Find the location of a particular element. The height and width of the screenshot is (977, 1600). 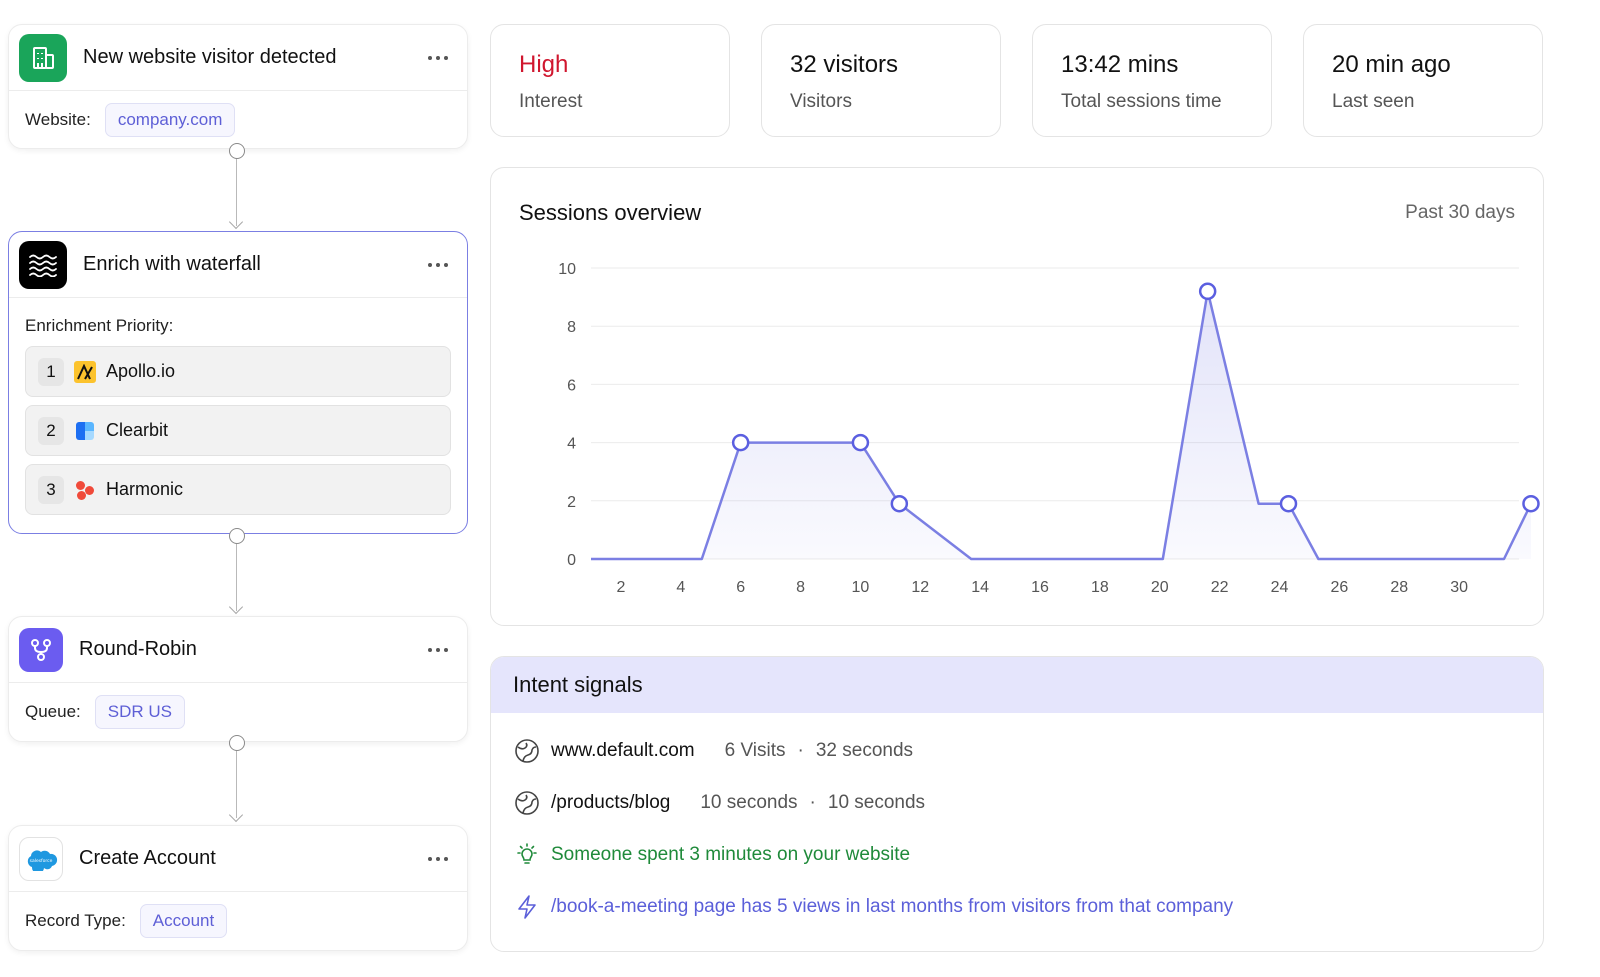

y-tick-label: 10 is located at coordinates (567, 269).